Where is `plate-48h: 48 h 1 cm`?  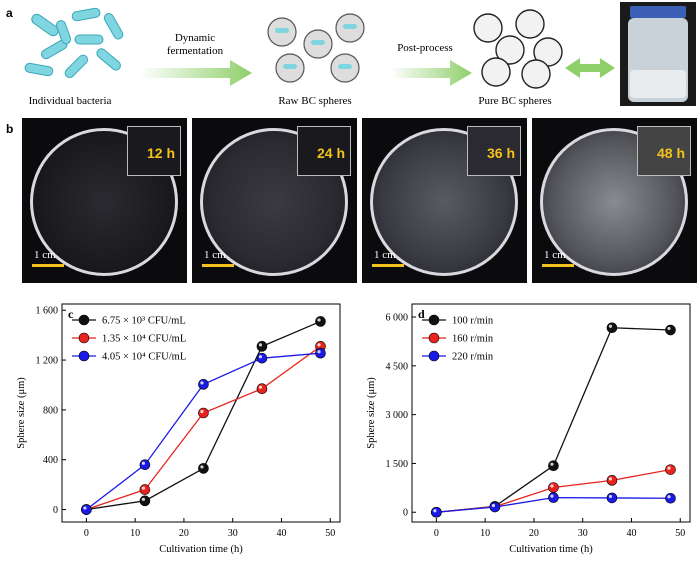
plate-48h: 48 h 1 cm is located at coordinates (614, 200).